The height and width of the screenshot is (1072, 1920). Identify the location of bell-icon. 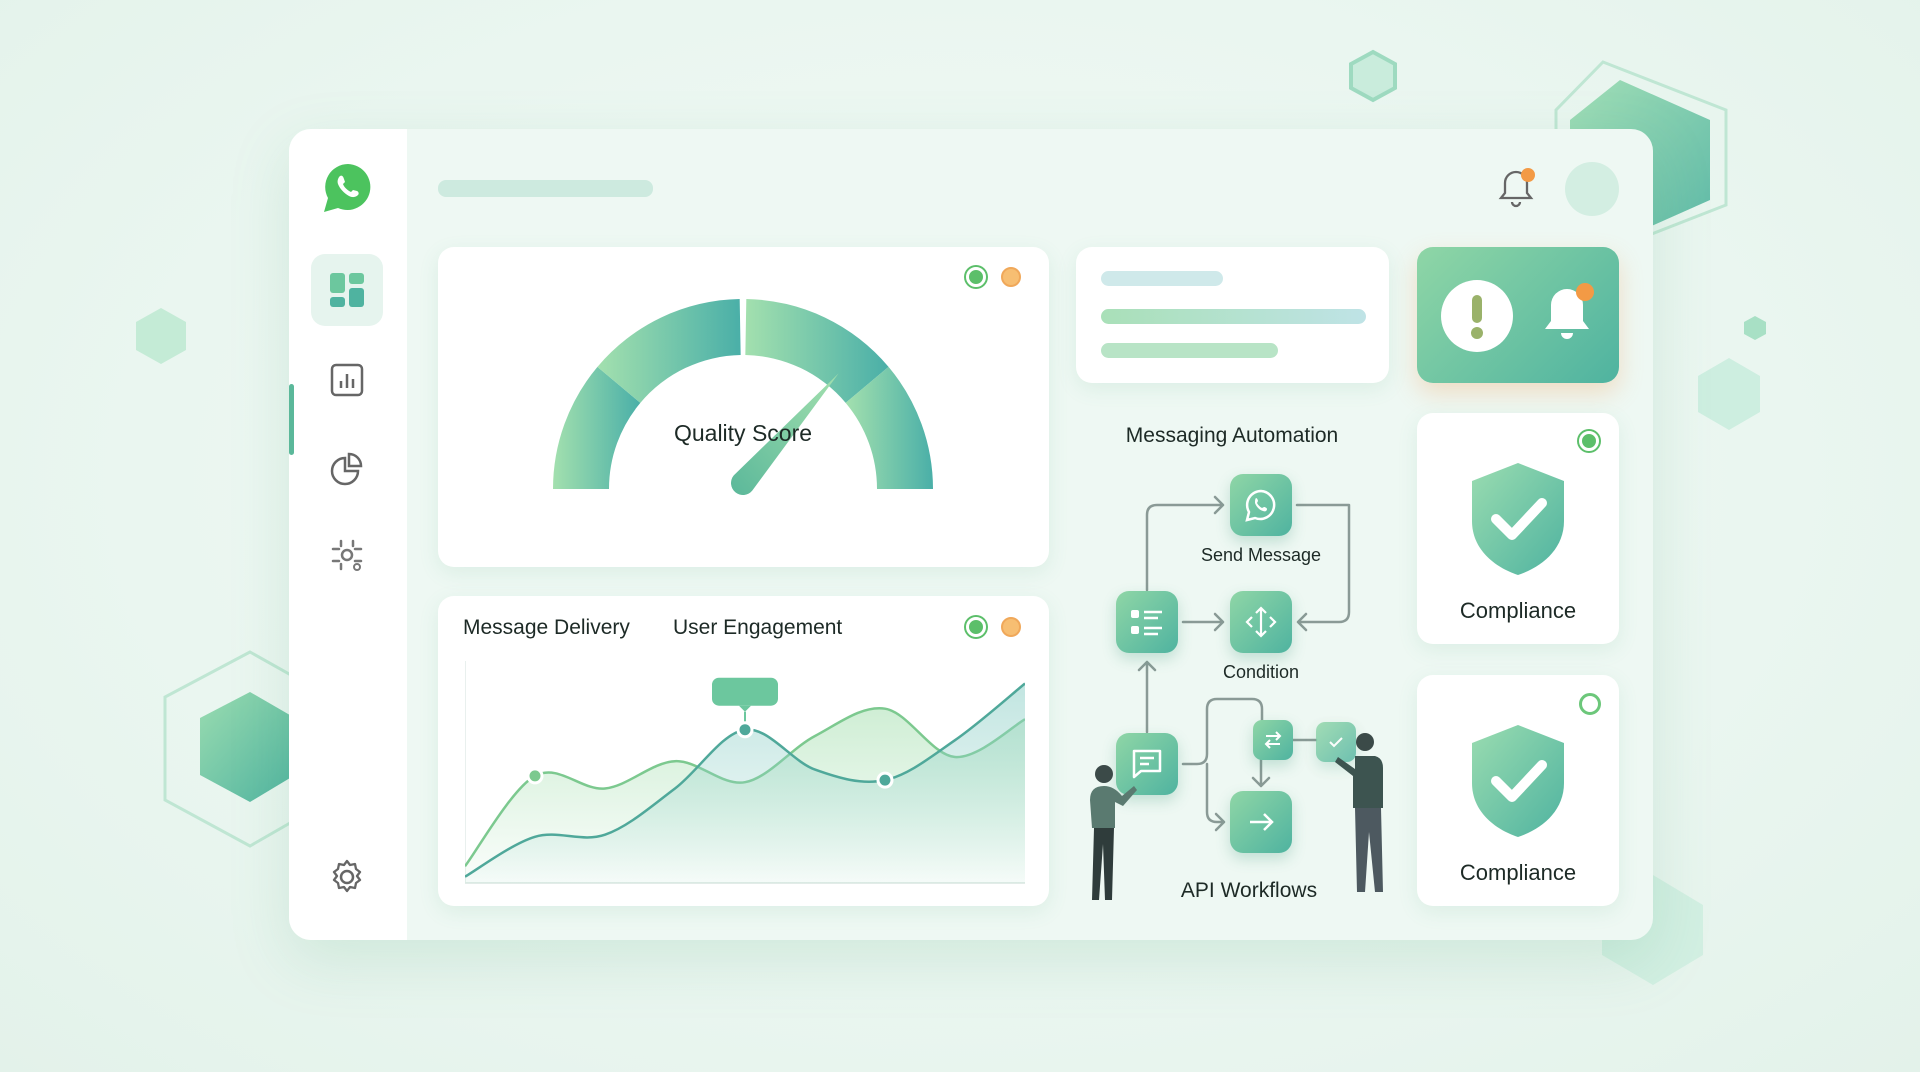
(1516, 188).